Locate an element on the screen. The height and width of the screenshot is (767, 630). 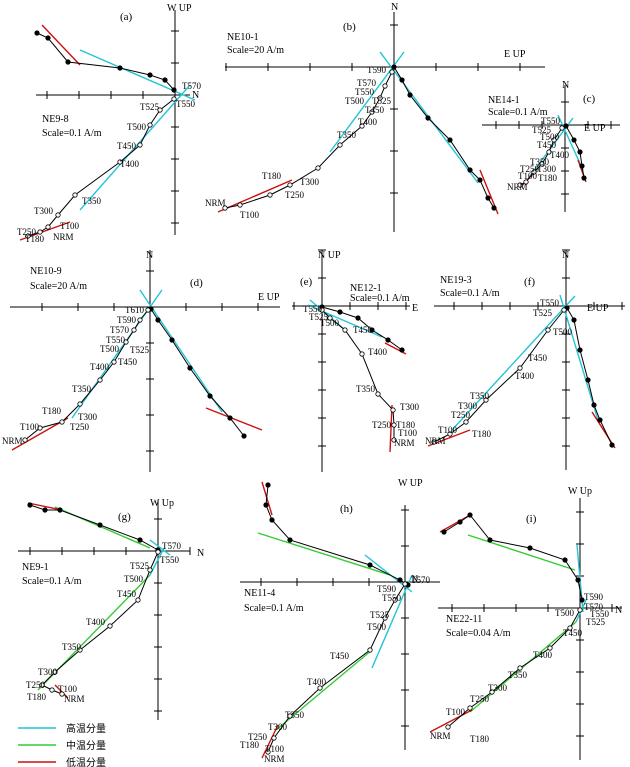
panel-letter: (c) is located at coordinates (589, 99).